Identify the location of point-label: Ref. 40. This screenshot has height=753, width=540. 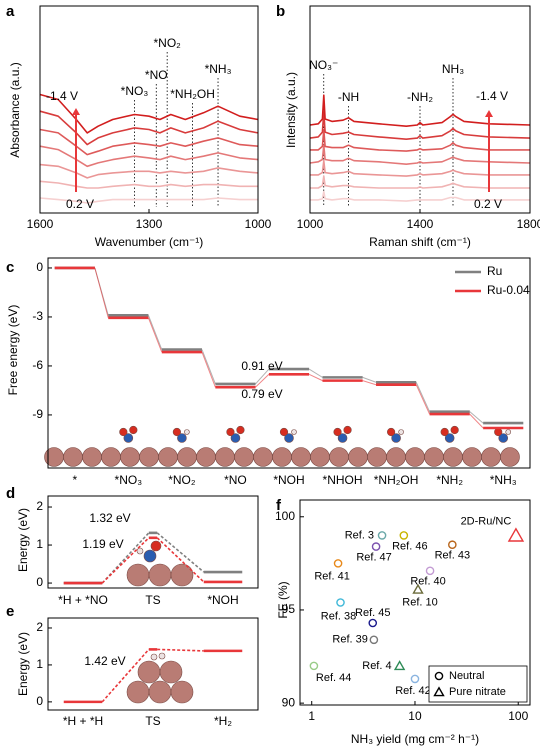
(427, 582).